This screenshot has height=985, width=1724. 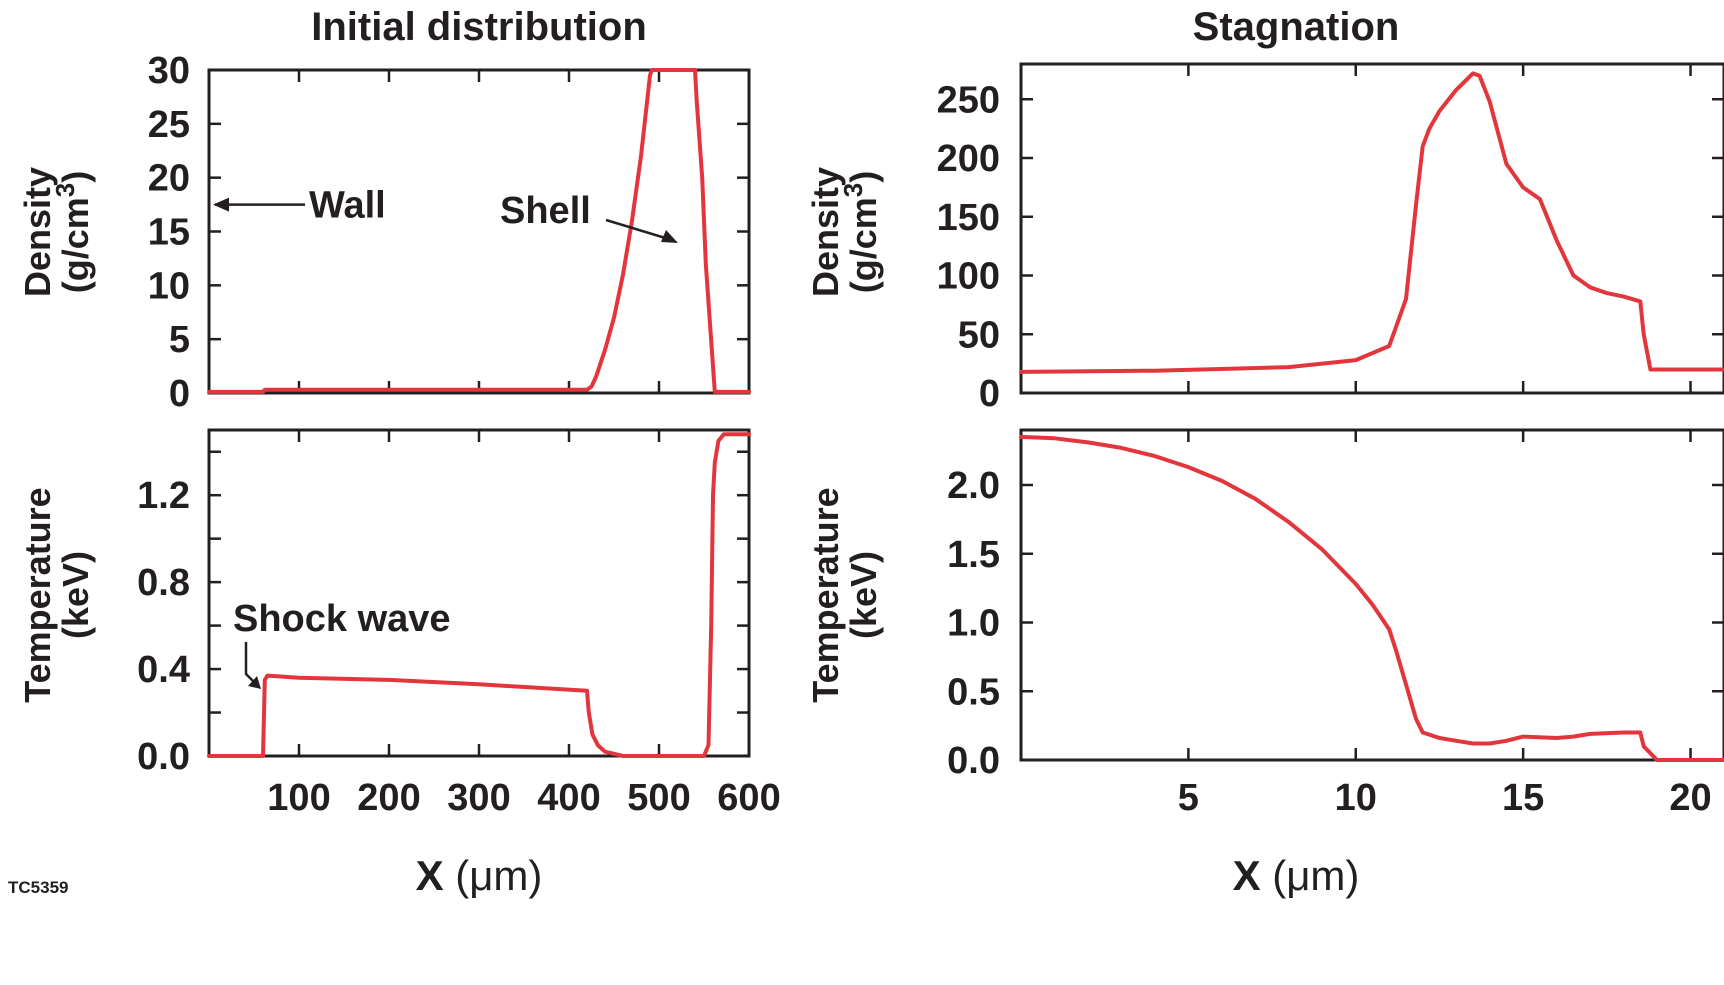 What do you see at coordinates (38, 887) in the screenshot?
I see `figure-tag: TC5359` at bounding box center [38, 887].